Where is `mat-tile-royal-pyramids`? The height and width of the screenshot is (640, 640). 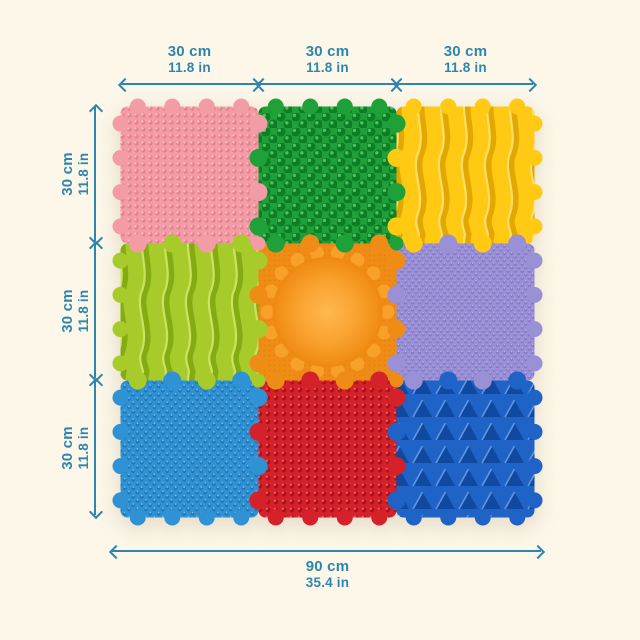 mat-tile-royal-pyramids is located at coordinates (469, 453).